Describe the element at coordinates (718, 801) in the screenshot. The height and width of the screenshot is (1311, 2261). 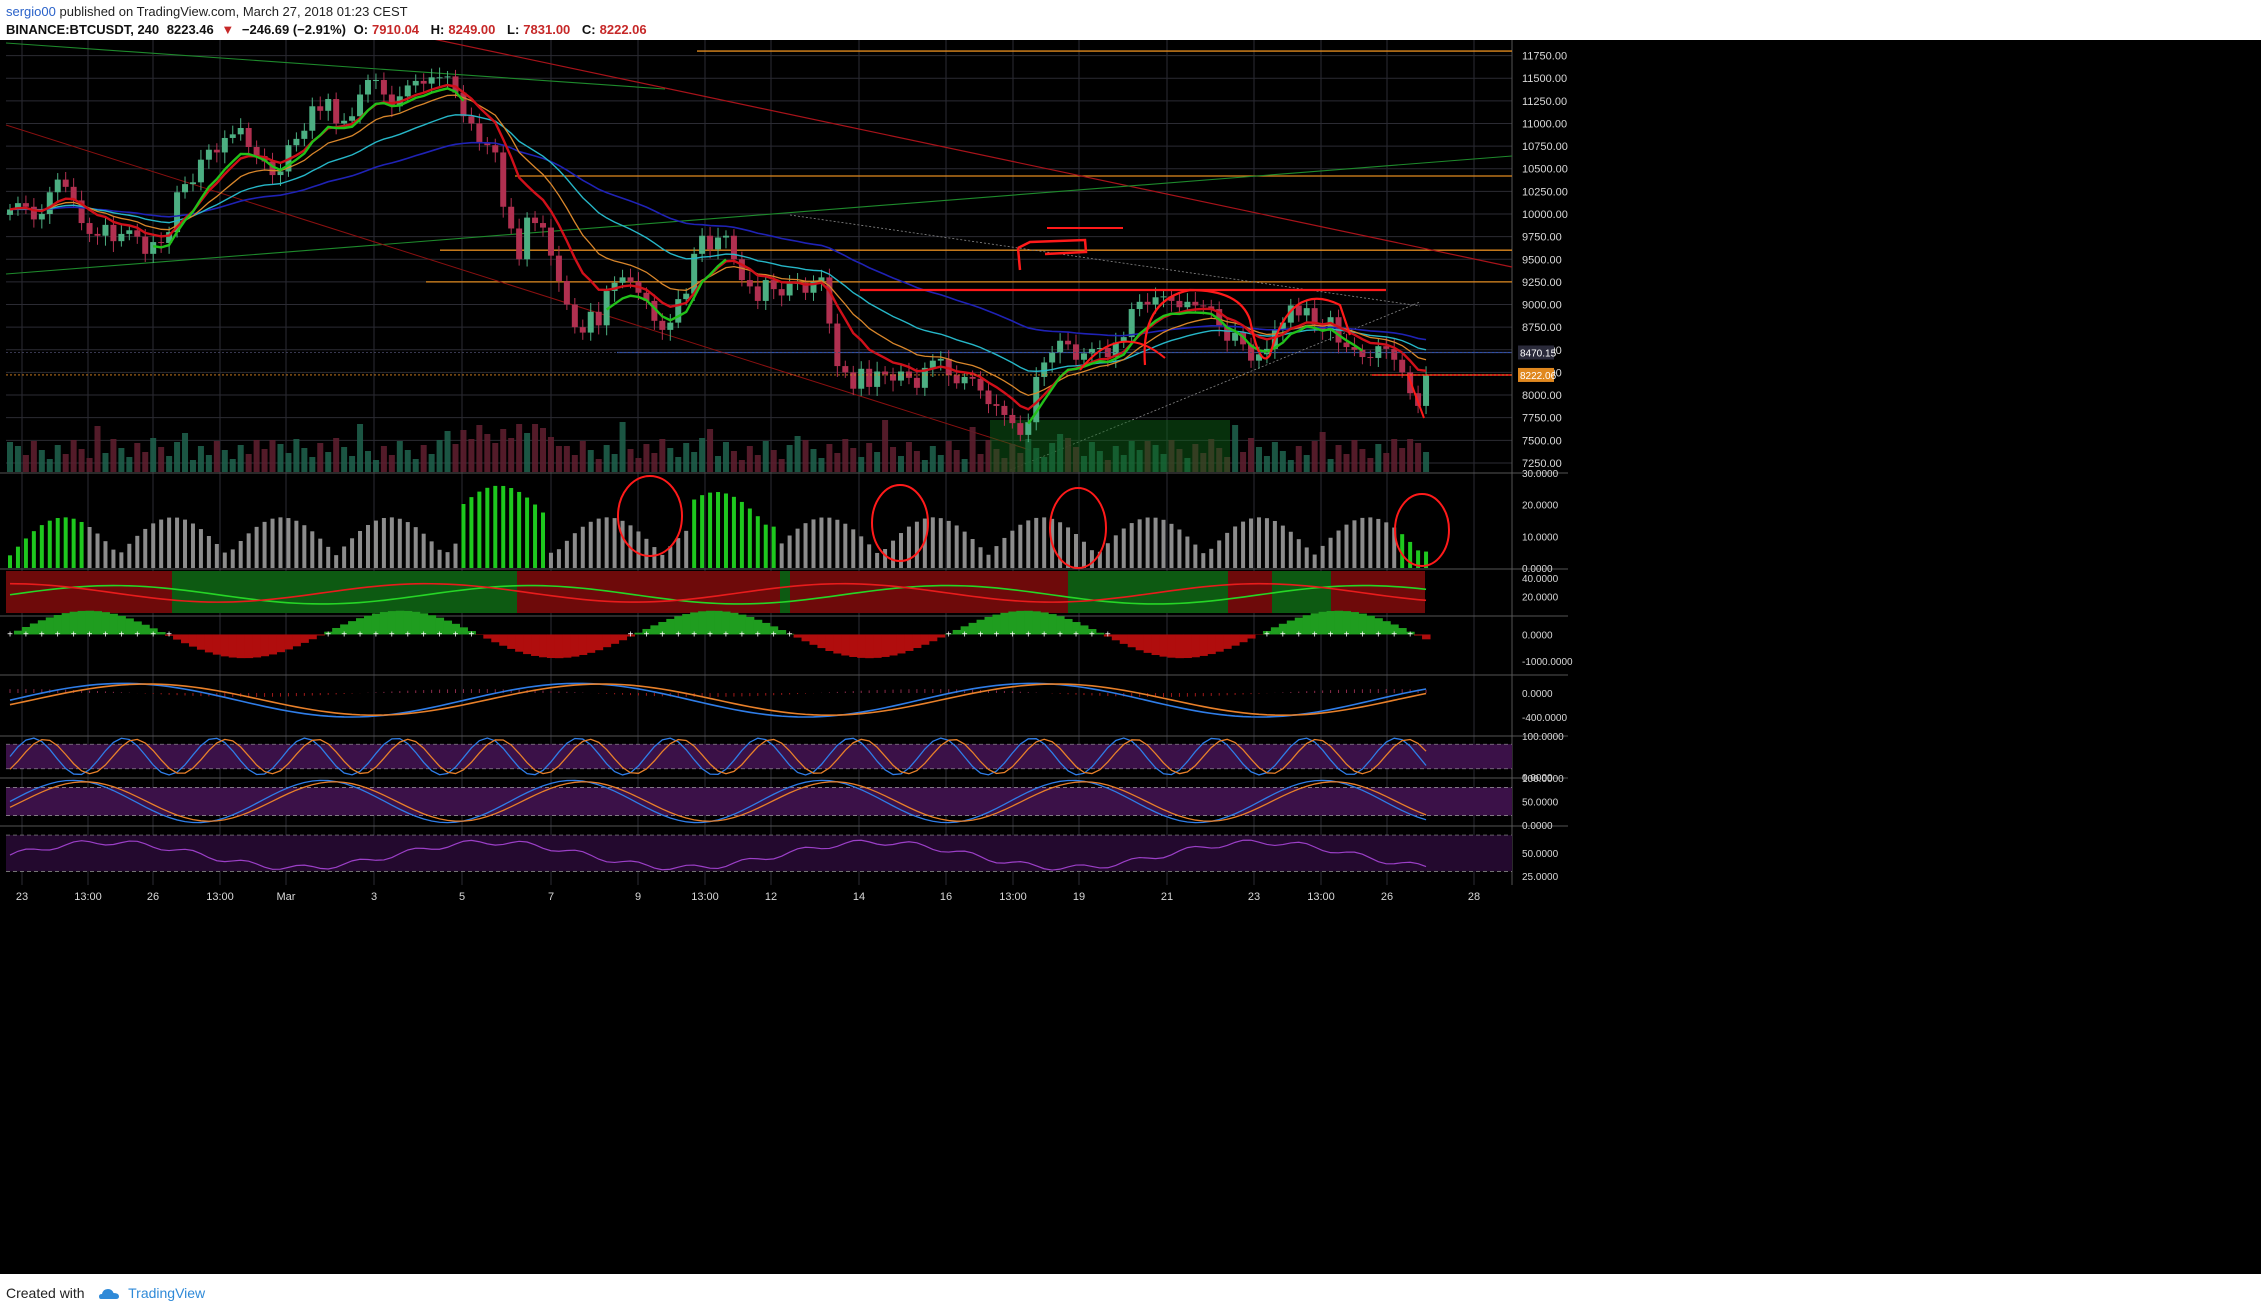
I see `stoch-k-line` at that location.